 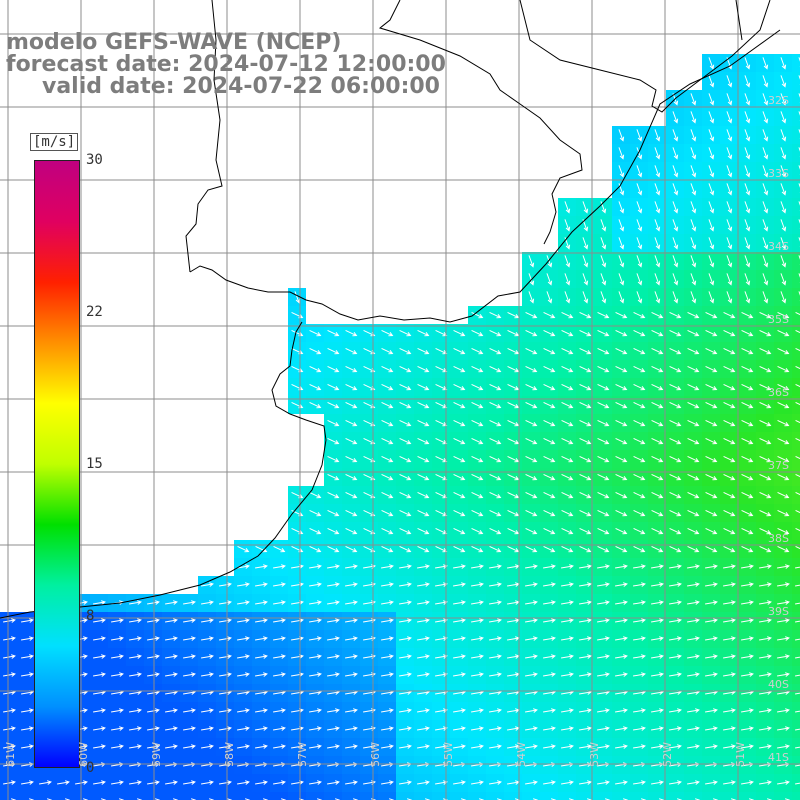 What do you see at coordinates (241, 86) in the screenshot?
I see `valid-date: valid date: 2024-07-22 06:00:00` at bounding box center [241, 86].